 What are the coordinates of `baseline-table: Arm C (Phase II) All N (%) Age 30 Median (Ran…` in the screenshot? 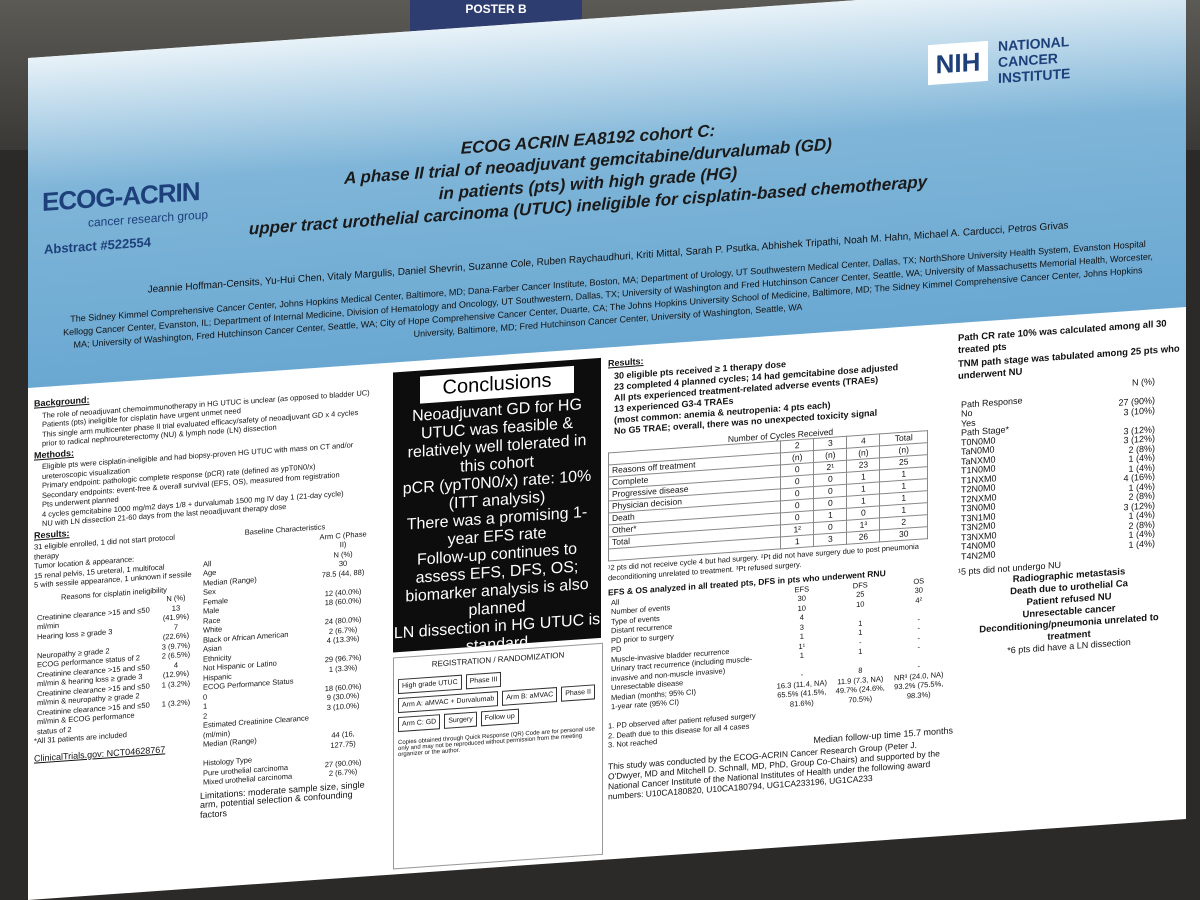 It's located at (285, 658).